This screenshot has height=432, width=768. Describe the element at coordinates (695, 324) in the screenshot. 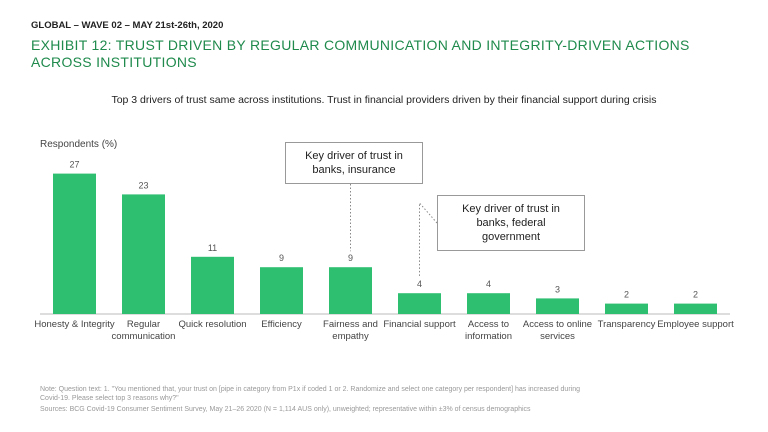

I see `x-tick-label: Employee support` at that location.